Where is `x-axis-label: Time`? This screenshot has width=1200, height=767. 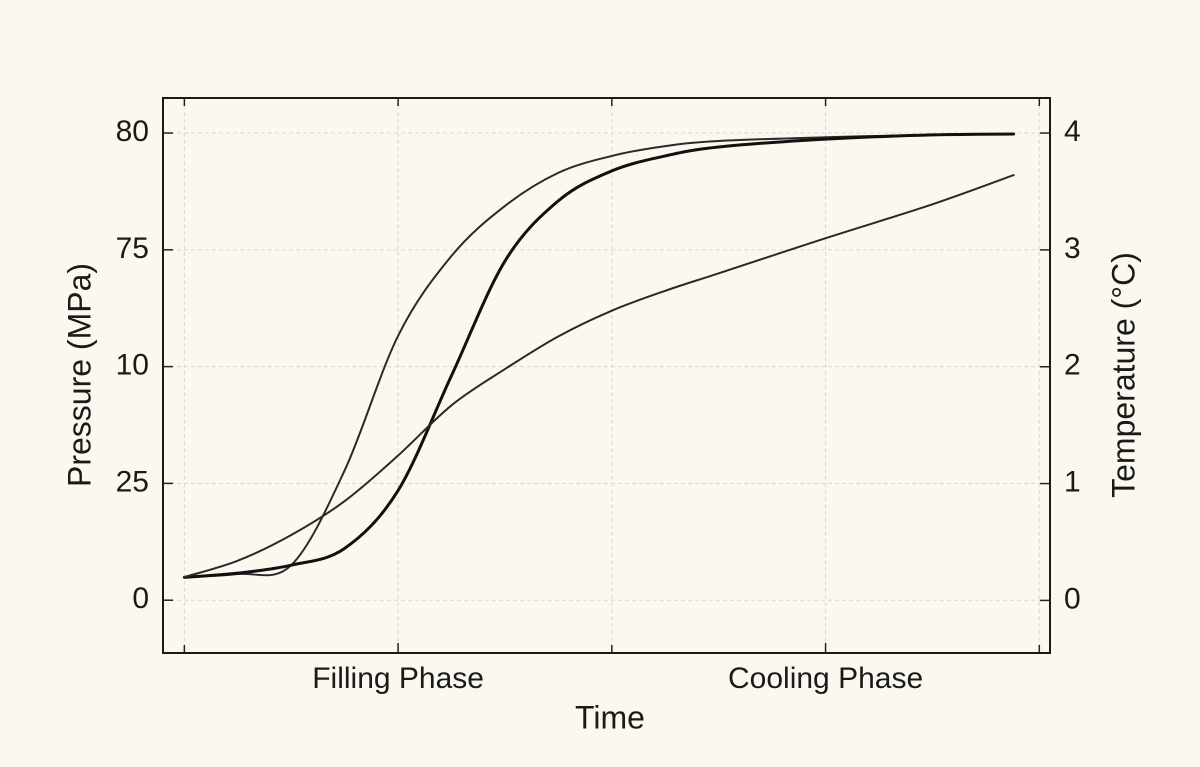 x-axis-label: Time is located at coordinates (610, 717).